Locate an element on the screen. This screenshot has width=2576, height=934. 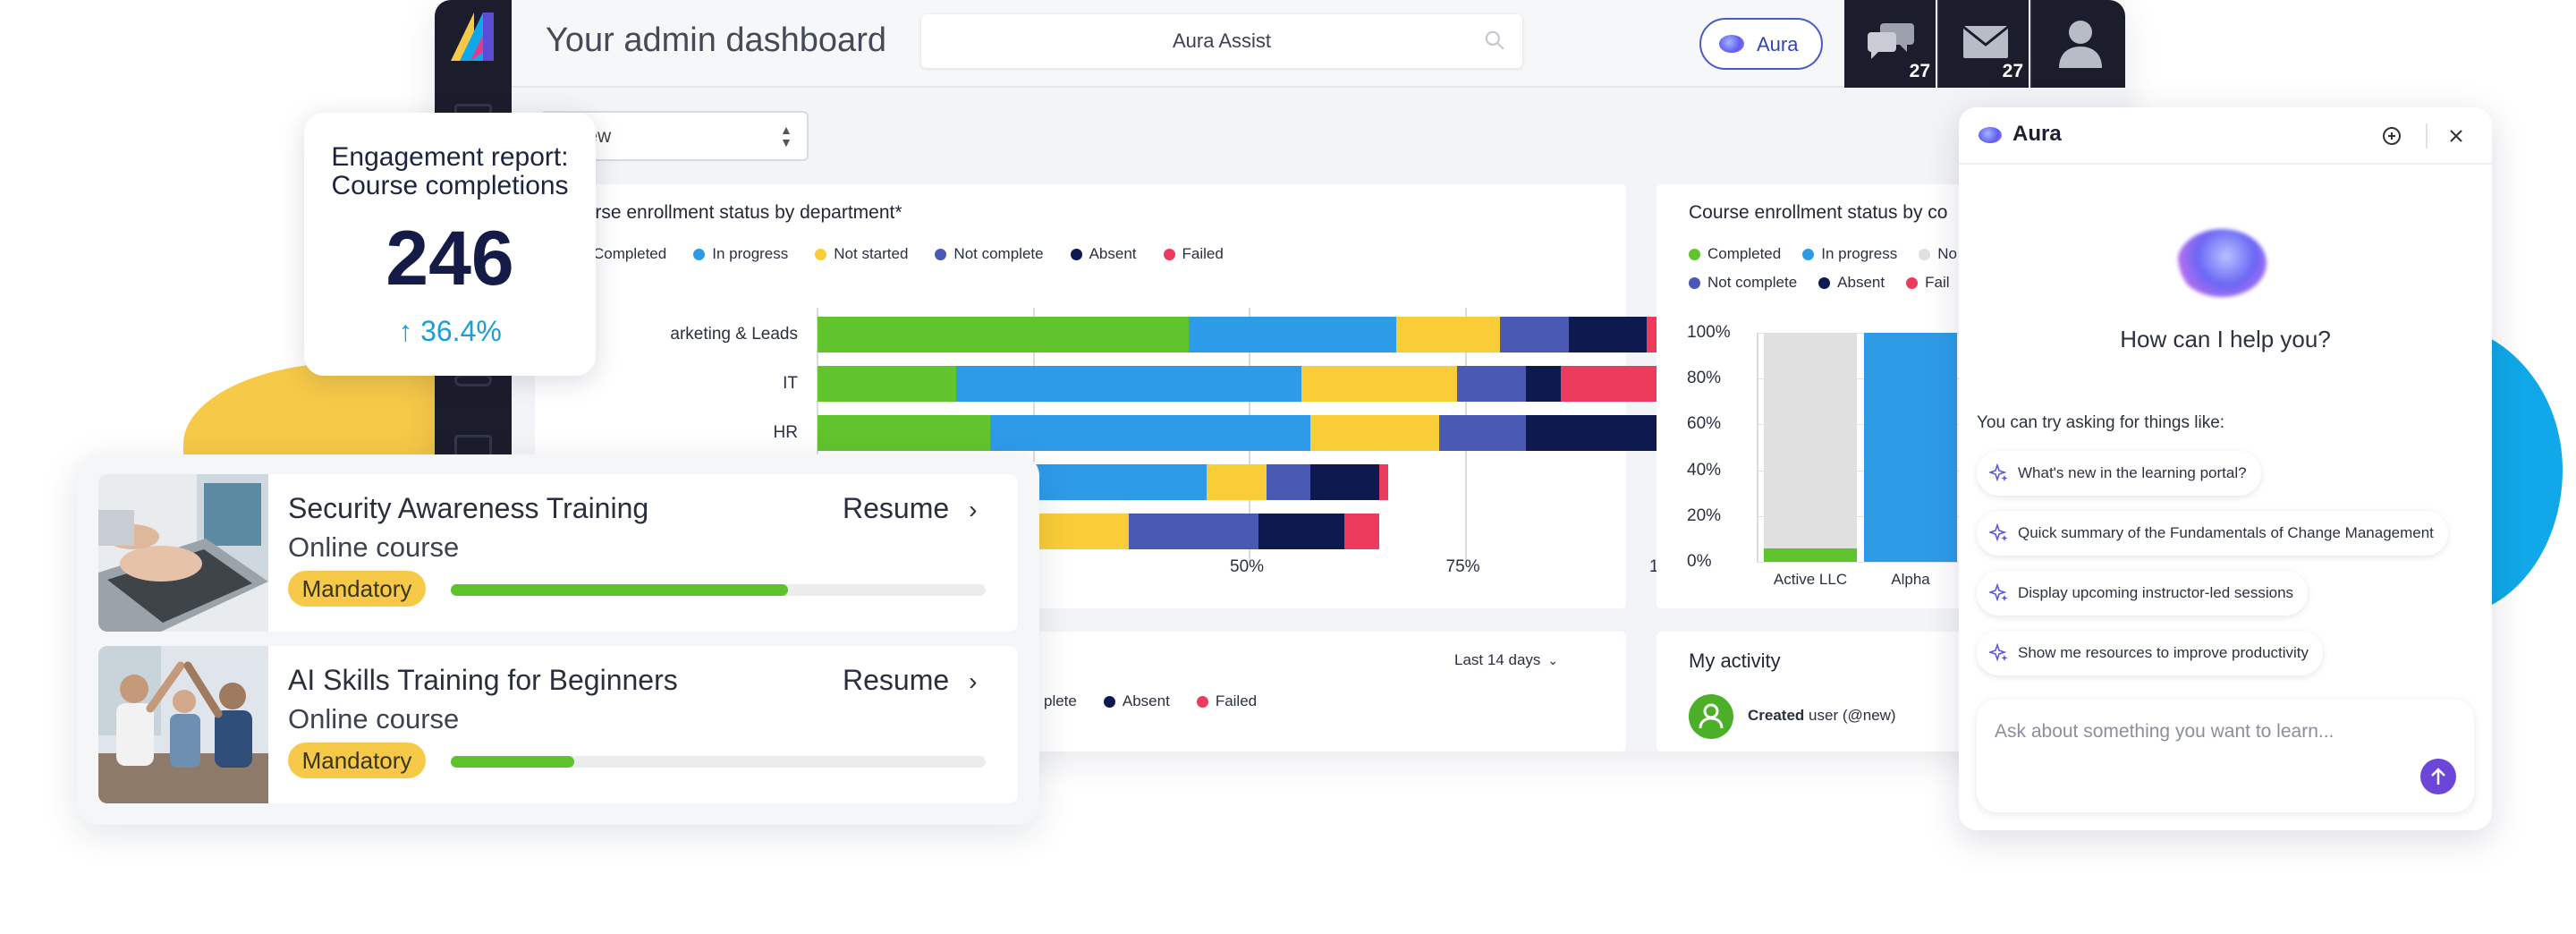
dept-chart-title: ourse enrollment status by department* is located at coordinates (738, 212).